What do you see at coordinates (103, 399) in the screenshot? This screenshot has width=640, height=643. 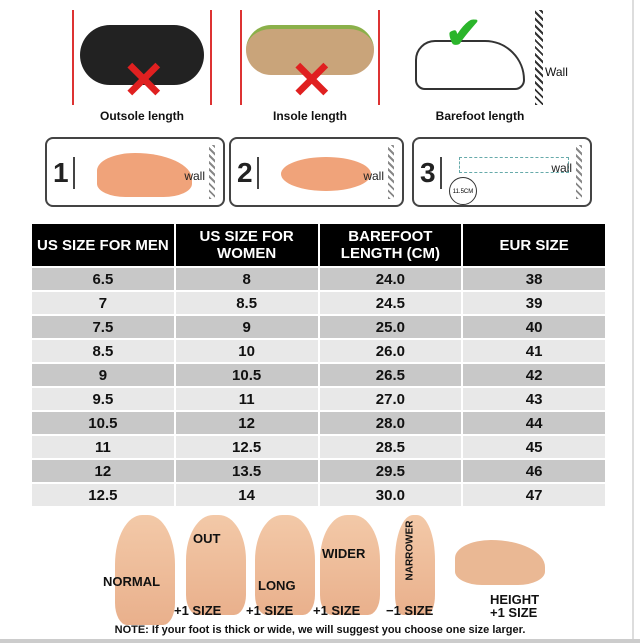 I see `table-cell: 9.5` at bounding box center [103, 399].